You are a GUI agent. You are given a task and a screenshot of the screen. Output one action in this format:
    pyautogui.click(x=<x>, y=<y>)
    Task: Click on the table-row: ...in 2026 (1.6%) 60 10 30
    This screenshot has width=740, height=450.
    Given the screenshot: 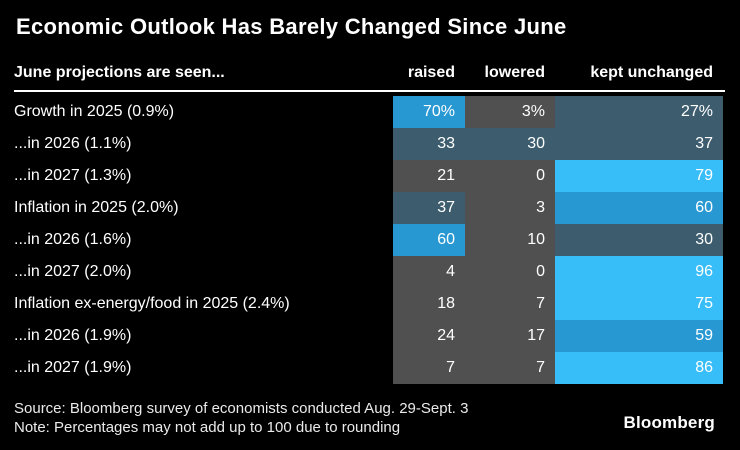 What is the action you would take?
    pyautogui.click(x=368, y=240)
    